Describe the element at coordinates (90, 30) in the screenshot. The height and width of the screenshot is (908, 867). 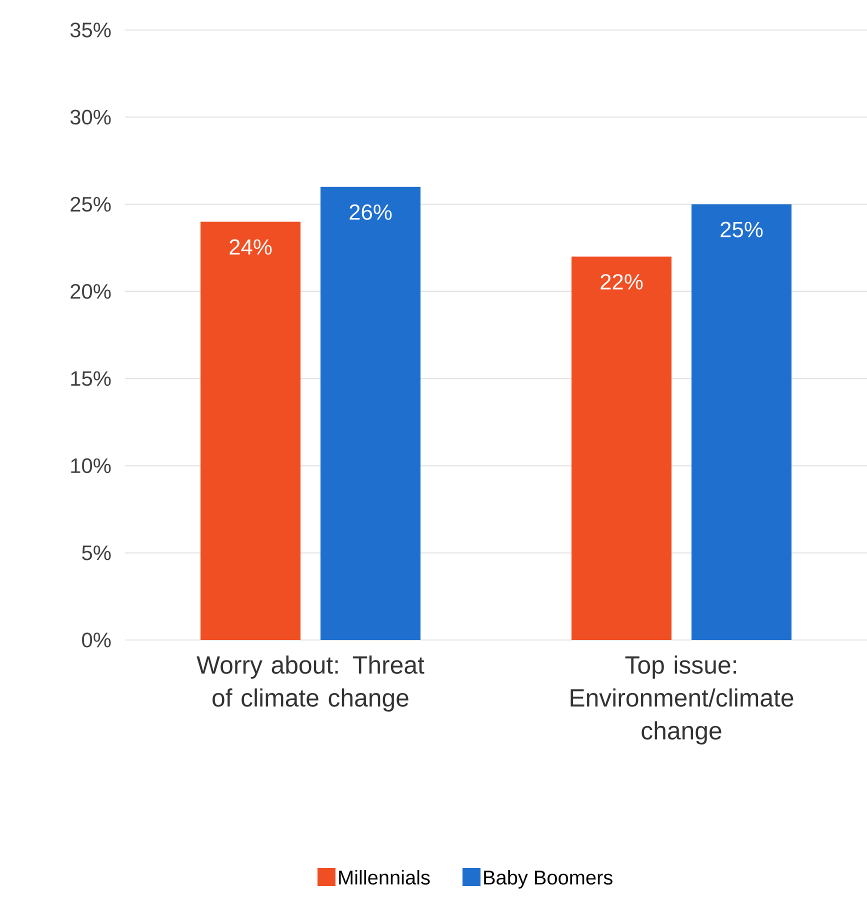
I see `y-tick-label: 35%` at that location.